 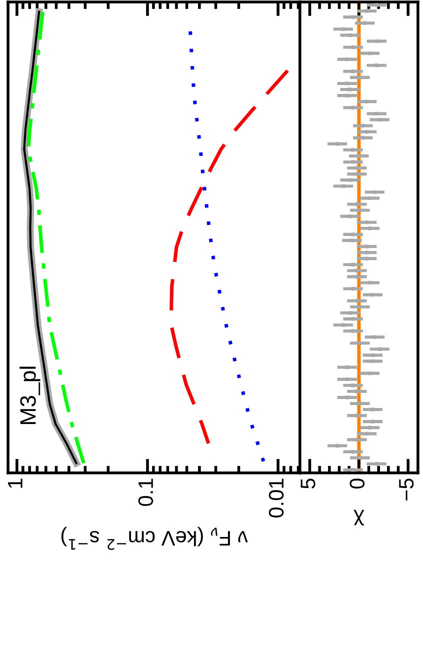 What do you see at coordinates (146, 492) in the screenshot?
I see `x-tick-label: 0.1` at bounding box center [146, 492].